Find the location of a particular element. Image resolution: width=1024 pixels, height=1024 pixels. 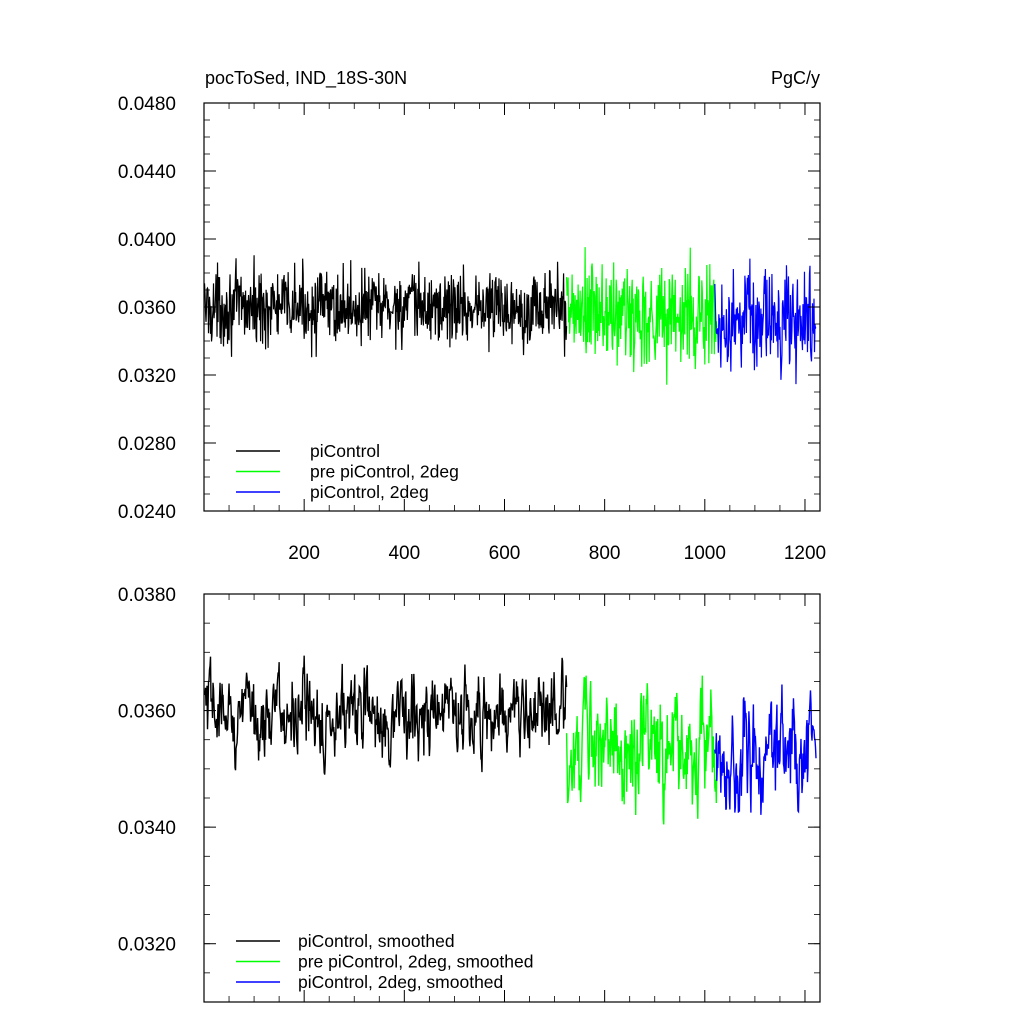

legend-label: piControl is located at coordinates (345, 451).